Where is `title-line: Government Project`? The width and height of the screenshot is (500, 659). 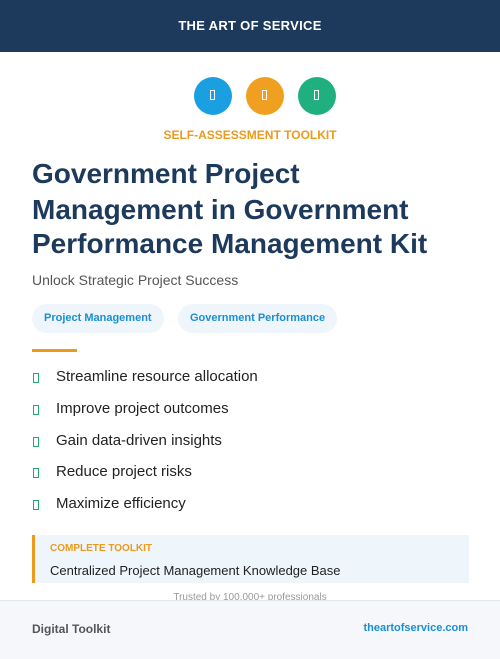 title-line: Government Project is located at coordinates (166, 173).